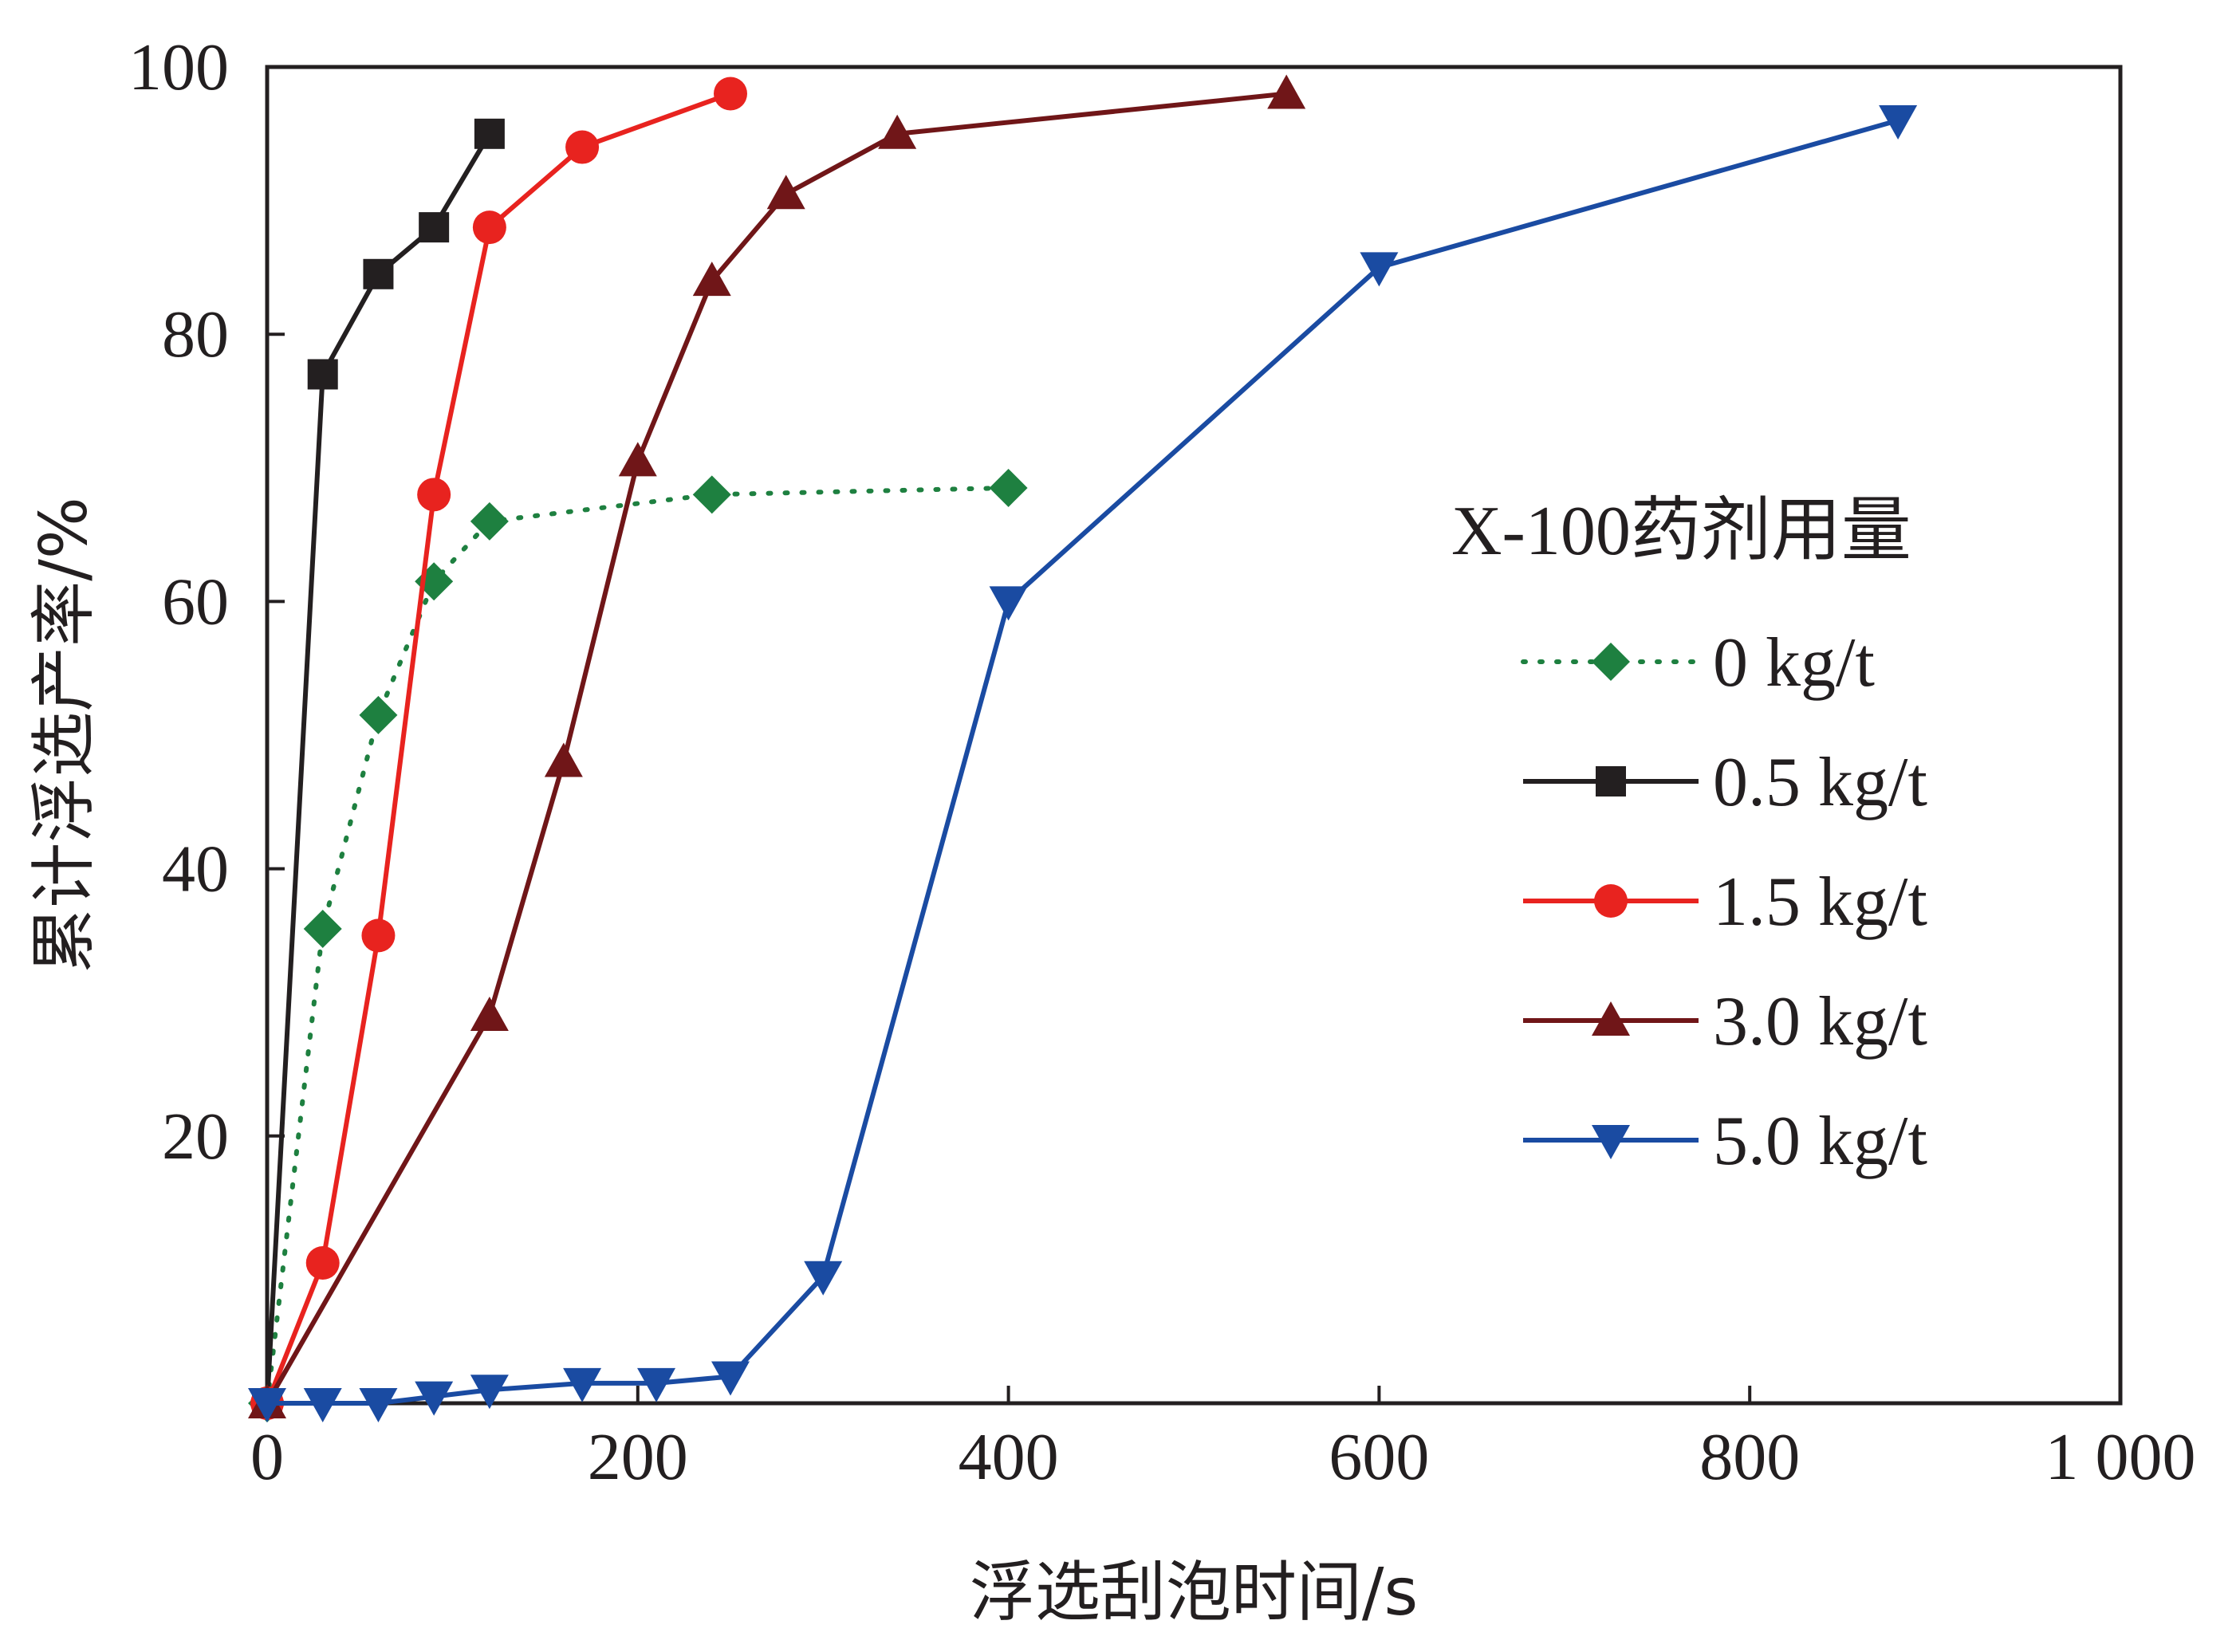 The width and height of the screenshot is (2240, 1652). I want to click on x-tick-label: 600, so click(1379, 1457).